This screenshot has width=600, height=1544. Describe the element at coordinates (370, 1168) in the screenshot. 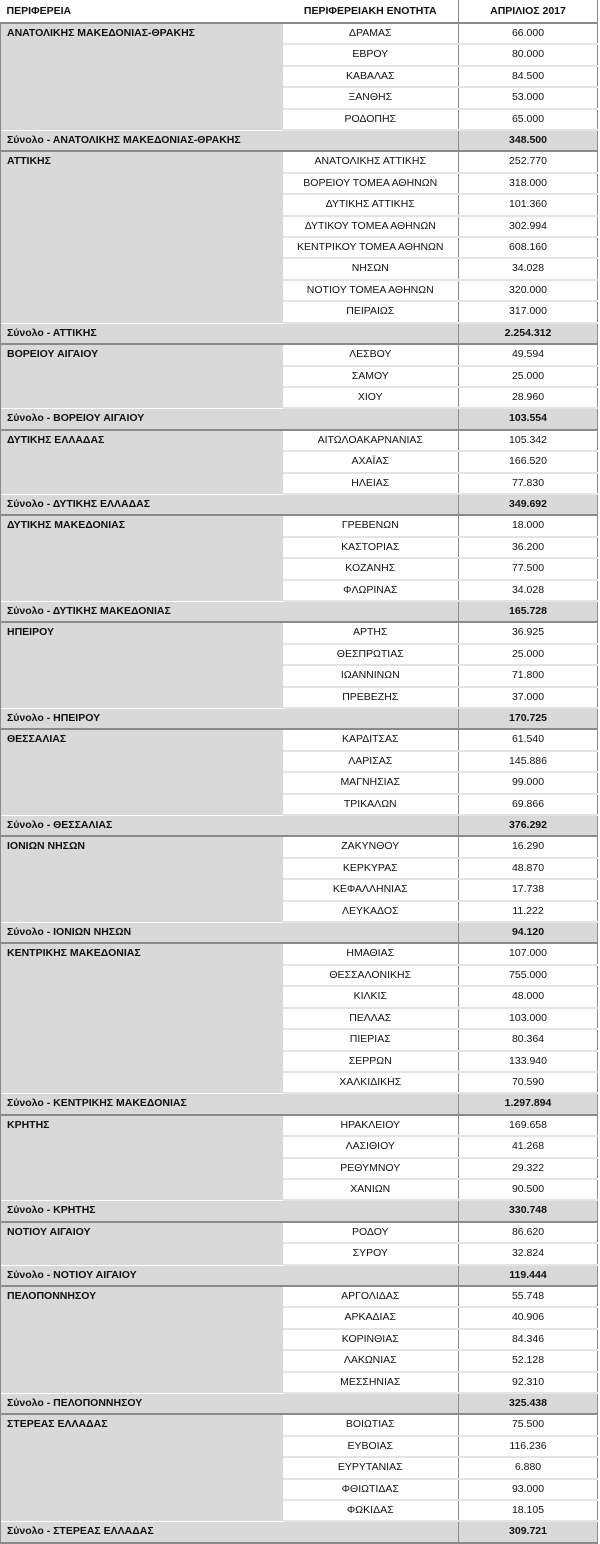

I see `unit-name: ΡΕΘΥΜΝΟΥ` at that location.